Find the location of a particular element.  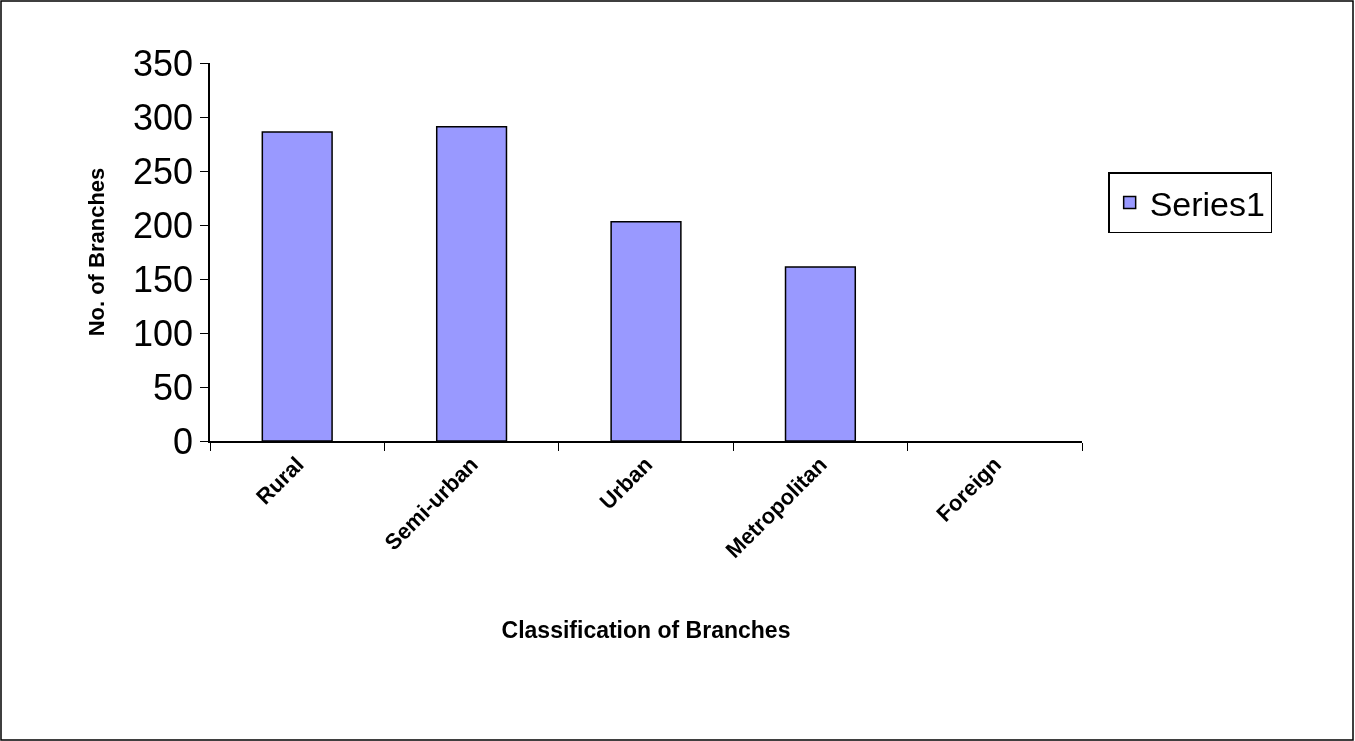

y-tick-label: 300 is located at coordinates (163, 117).